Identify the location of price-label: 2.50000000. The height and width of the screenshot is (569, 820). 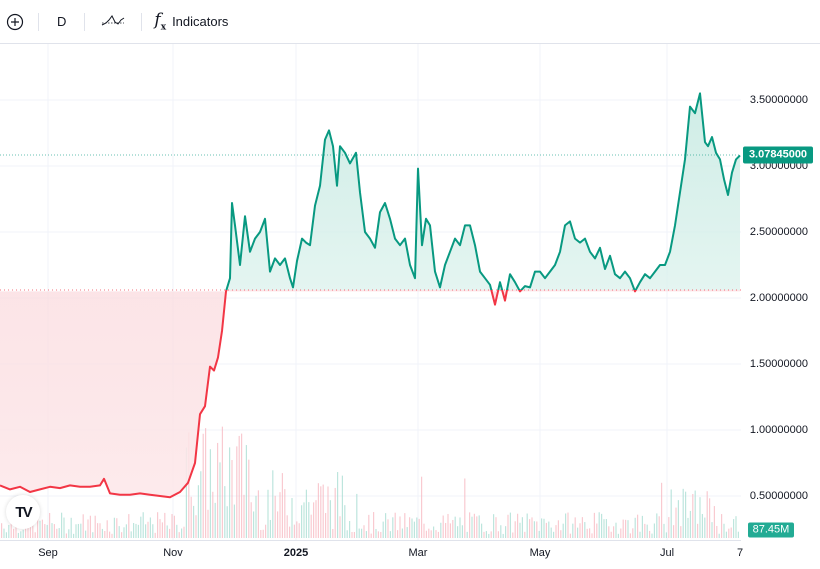
(778, 232).